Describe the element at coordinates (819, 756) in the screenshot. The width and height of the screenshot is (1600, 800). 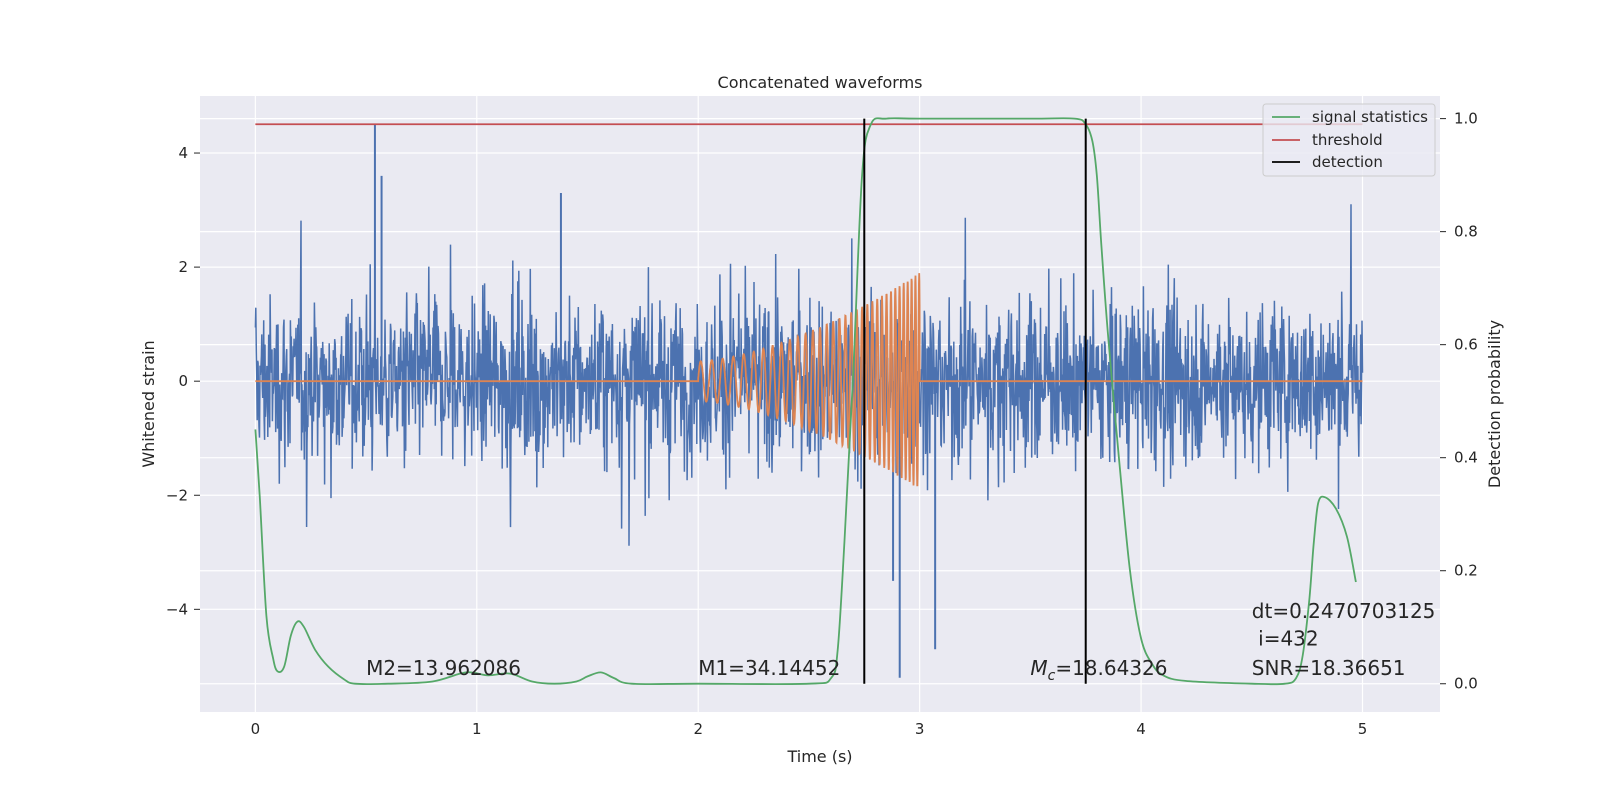
I see `x-axis-label: Time (s)` at that location.